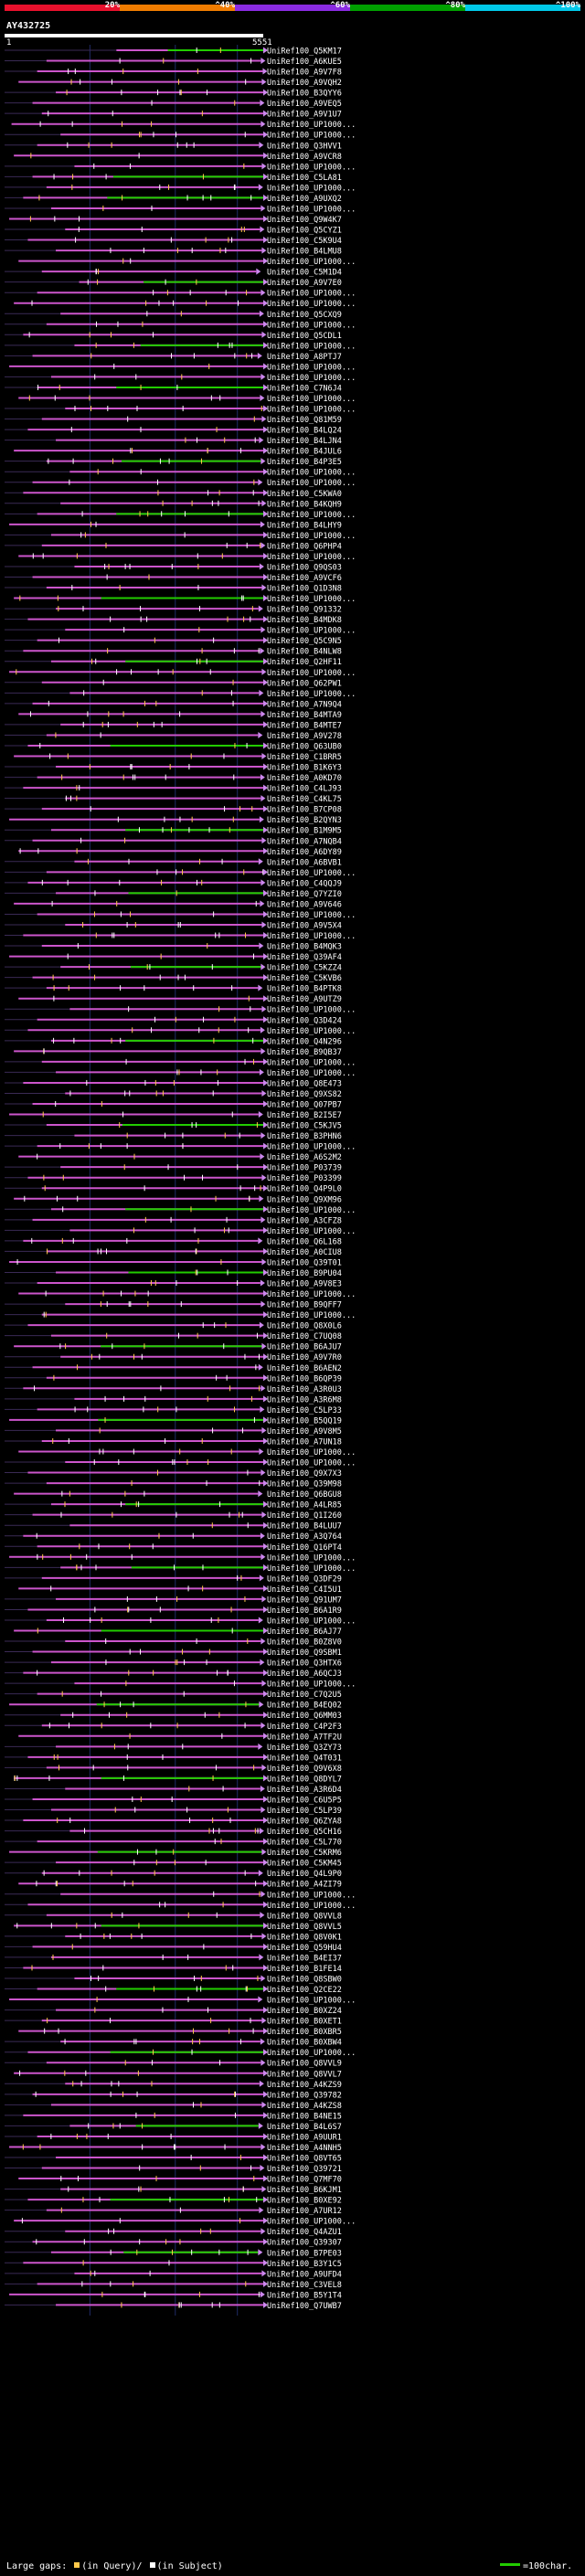 Image resolution: width=585 pixels, height=2576 pixels. I want to click on hit-label: UniRef100_B4JUL6, so click(304, 452).